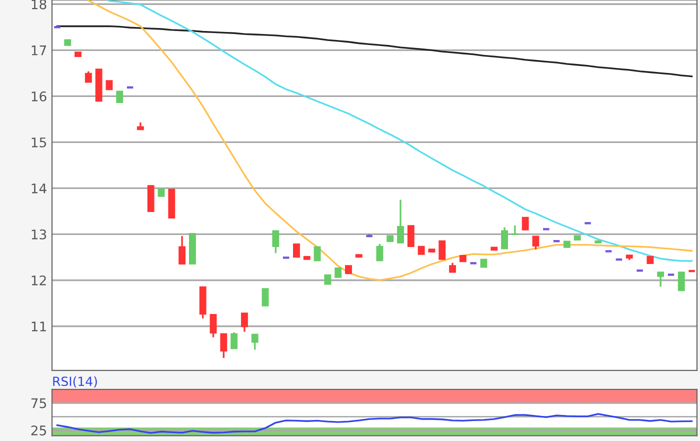 The image size is (700, 441). Describe the element at coordinates (39, 143) in the screenshot. I see `y-tick-label: 15` at that location.